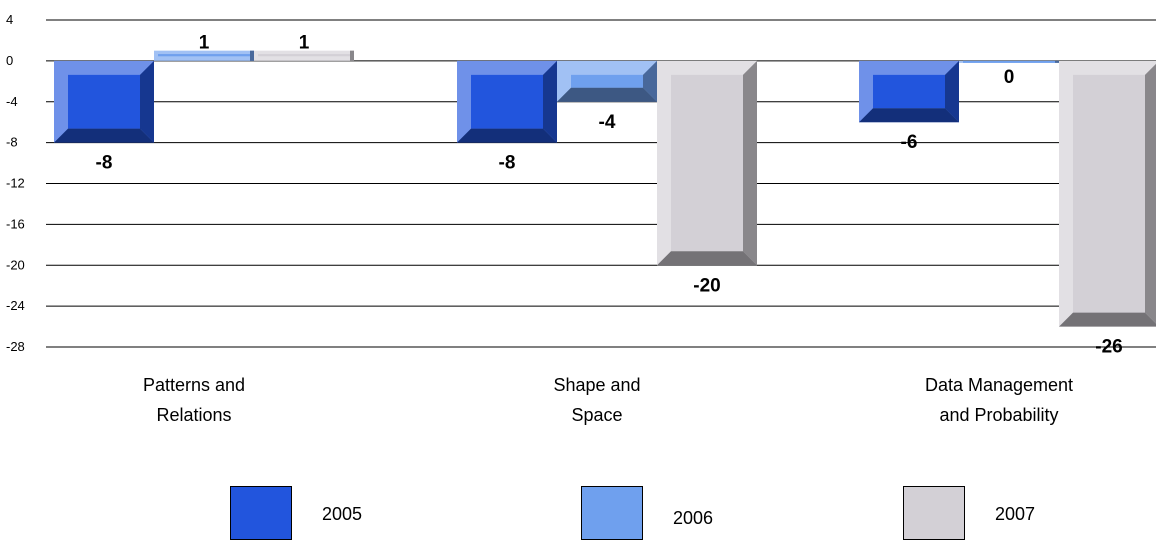  I want to click on legend-label: 2005, so click(342, 514).